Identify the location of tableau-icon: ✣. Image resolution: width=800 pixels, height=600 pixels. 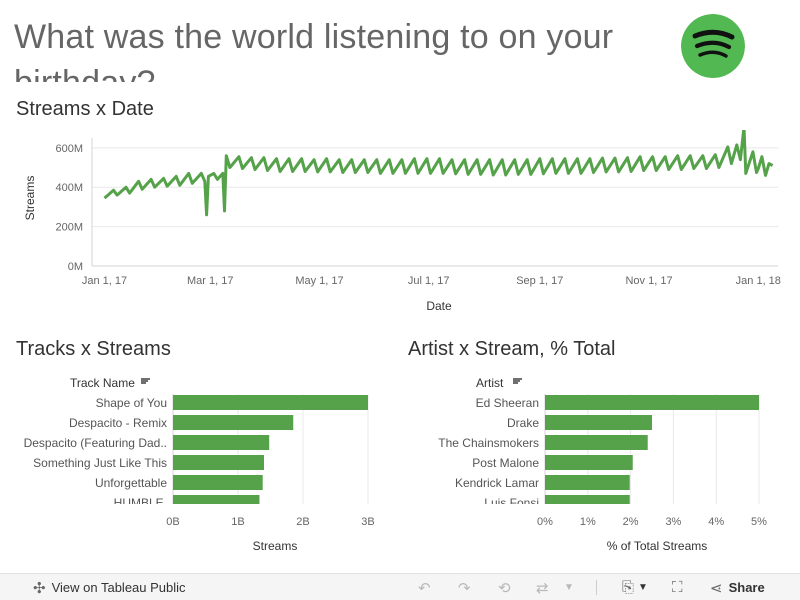
(39, 588).